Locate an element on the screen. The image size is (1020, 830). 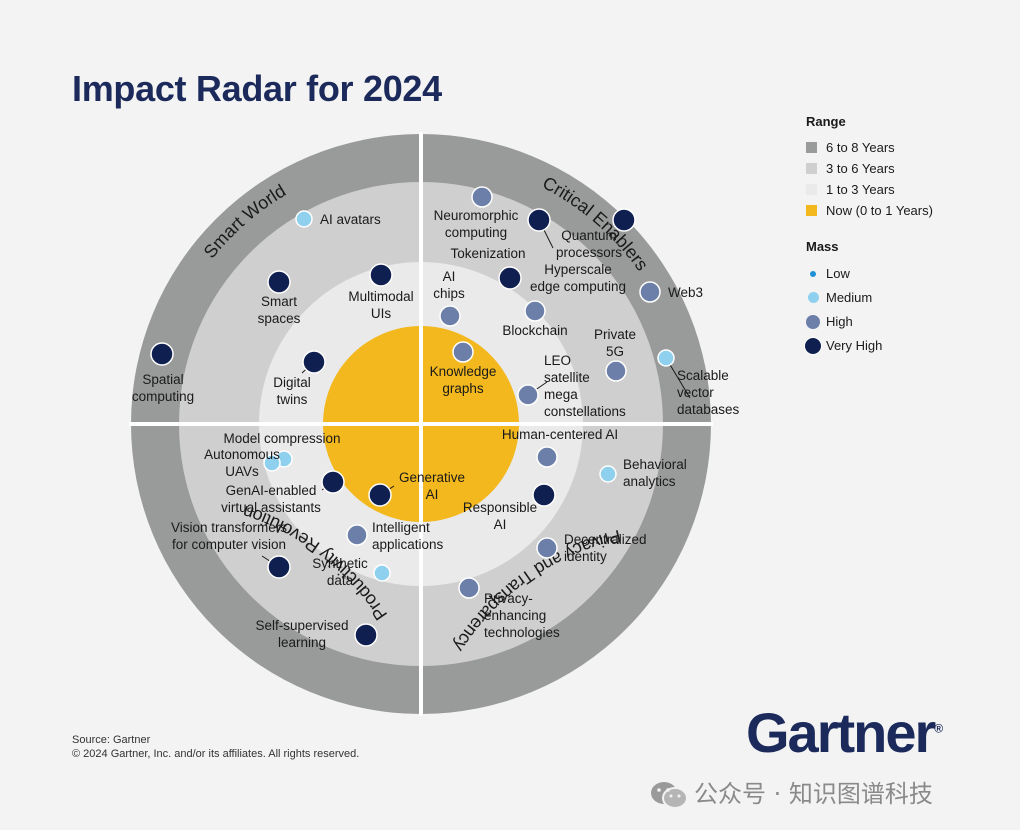
tech-dot-tokenization is located at coordinates (510, 278).